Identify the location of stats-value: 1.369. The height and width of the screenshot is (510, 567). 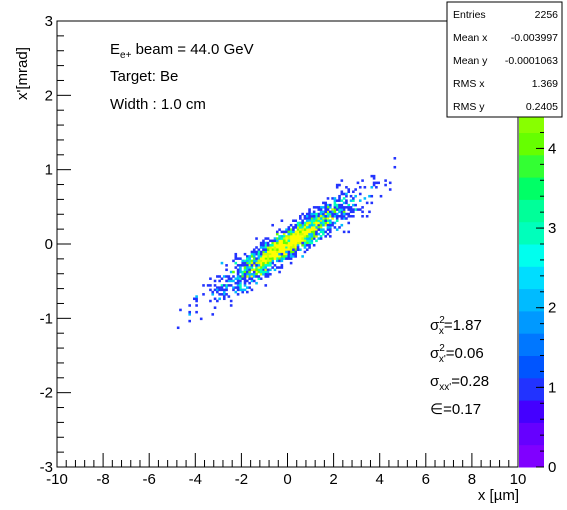
(545, 84).